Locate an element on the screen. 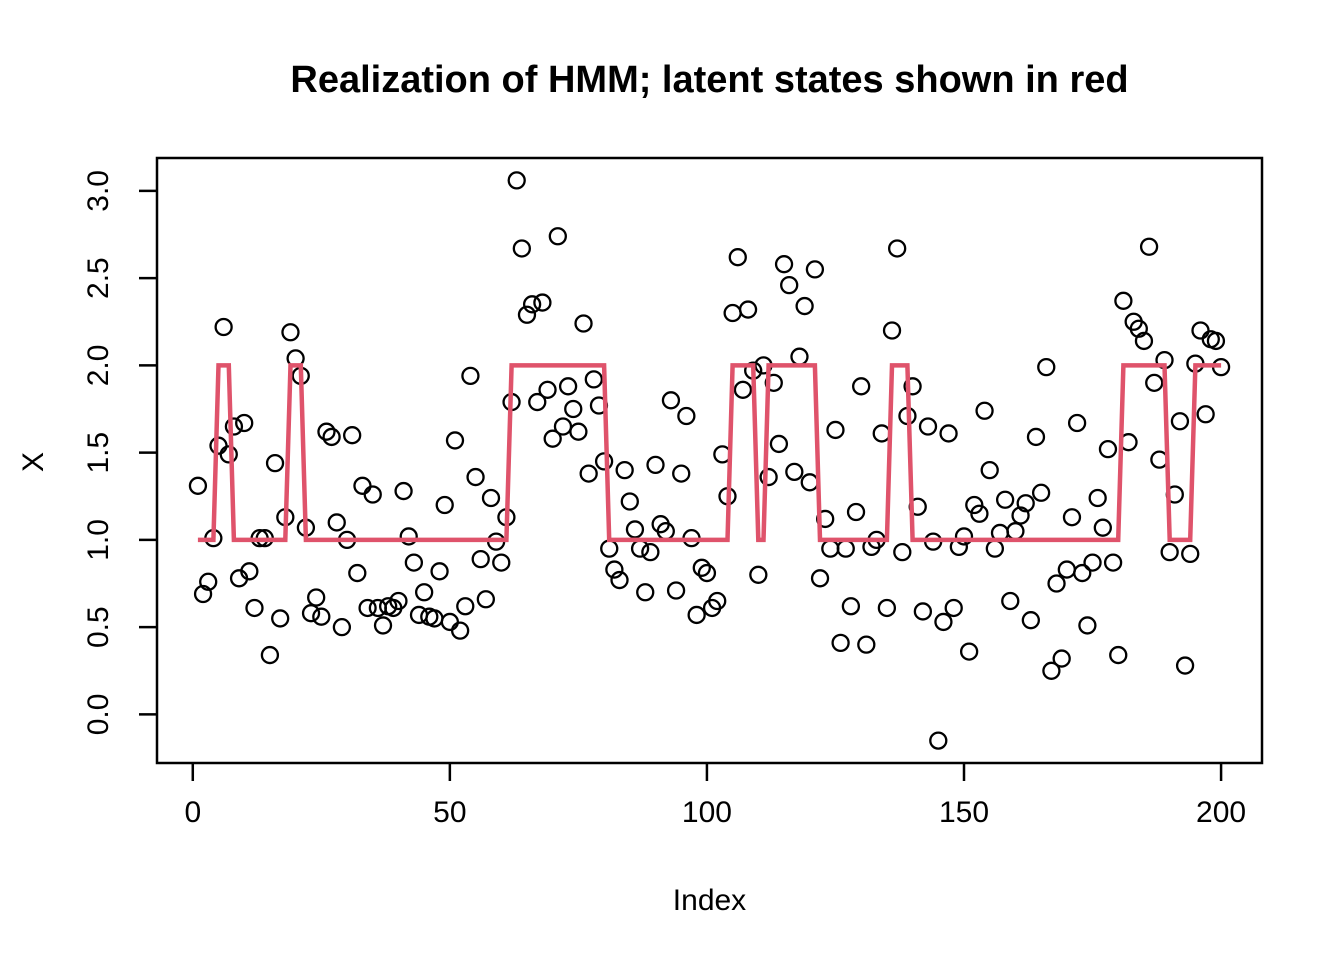 Image resolution: width=1344 pixels, height=960 pixels. y-tick-label: 1.0 is located at coordinates (98, 540).